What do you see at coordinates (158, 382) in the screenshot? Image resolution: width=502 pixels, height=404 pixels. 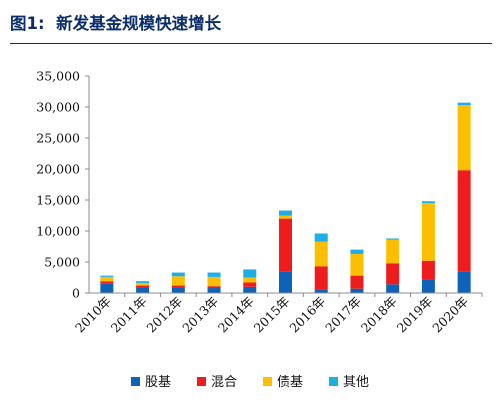 I see `legend-label: 股基` at bounding box center [158, 382].